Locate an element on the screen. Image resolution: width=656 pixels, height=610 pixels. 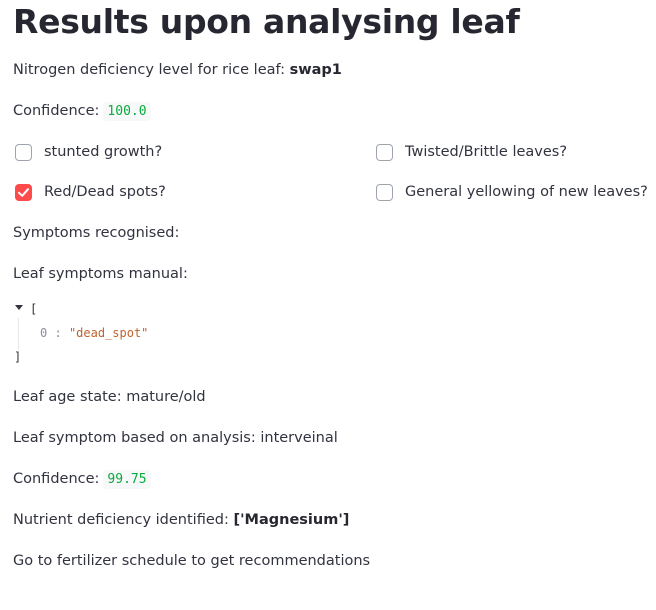
checkbox-label: stunted growth? is located at coordinates (103, 152).